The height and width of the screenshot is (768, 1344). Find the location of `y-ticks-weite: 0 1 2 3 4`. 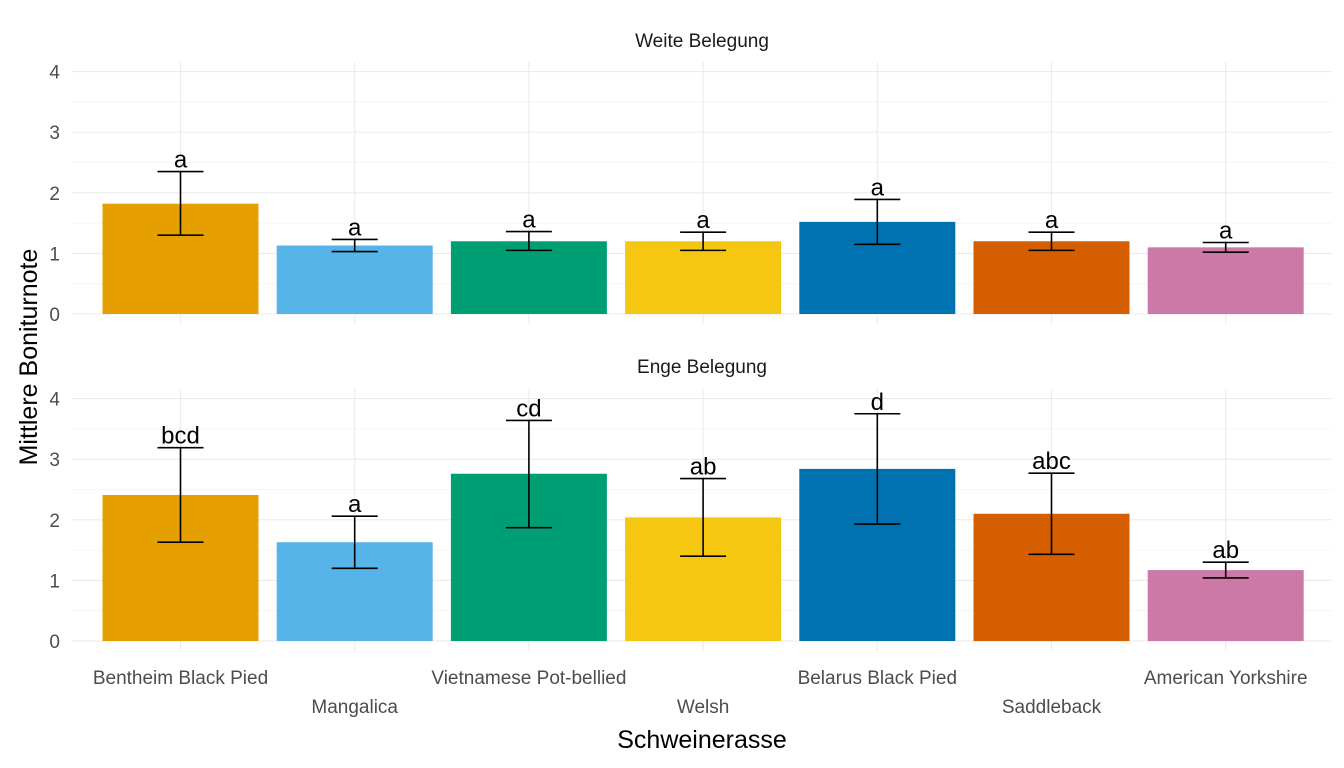

y-ticks-weite: 0 1 2 3 4 is located at coordinates (54, 194).